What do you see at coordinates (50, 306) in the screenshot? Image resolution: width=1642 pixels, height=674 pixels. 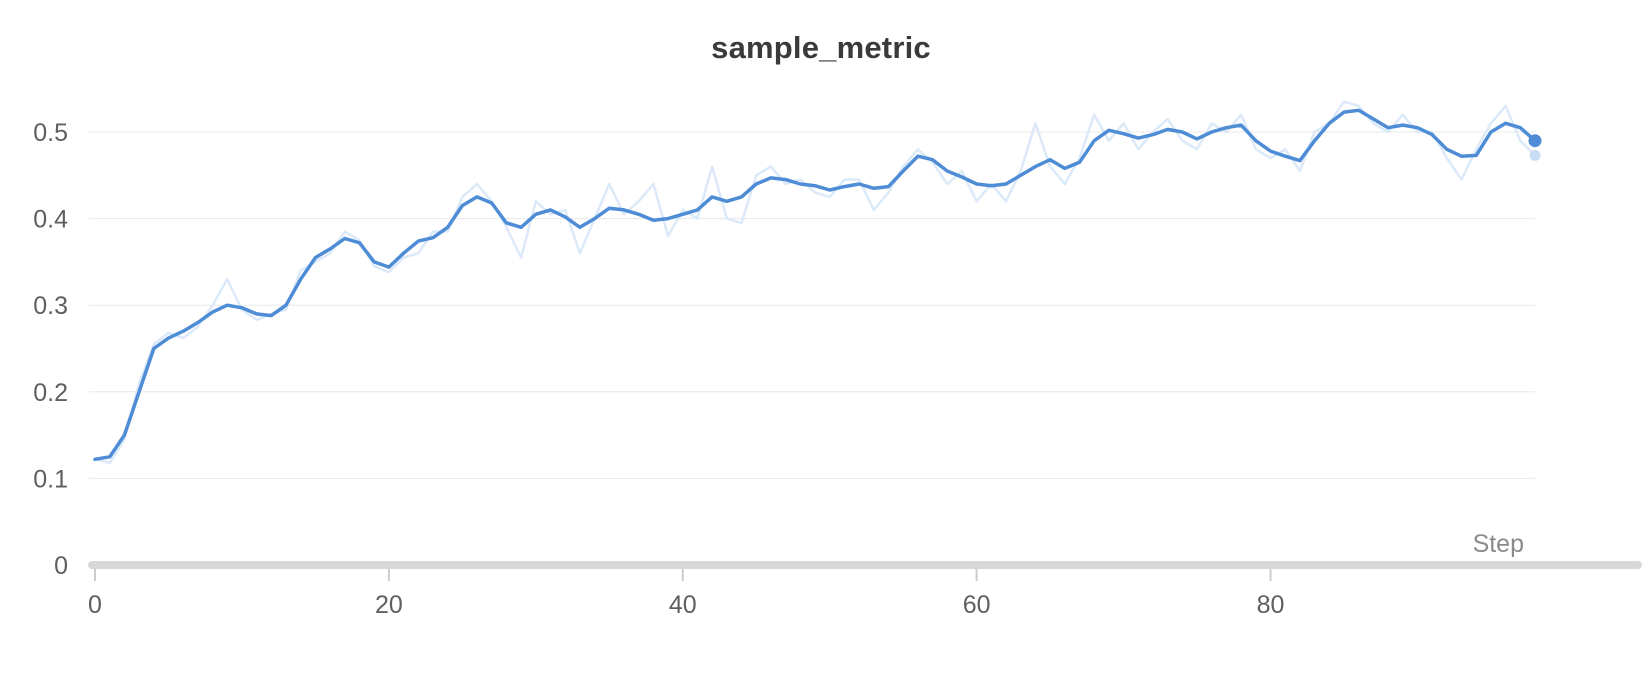 I see `y-axis-tick-label: 0.3` at bounding box center [50, 306].